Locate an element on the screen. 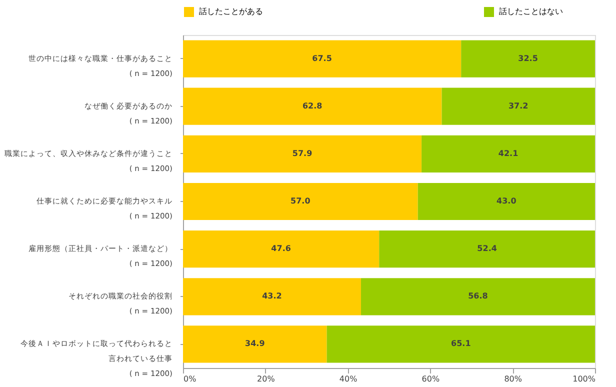 The image size is (616, 387). data-label: 62.8 is located at coordinates (312, 105).